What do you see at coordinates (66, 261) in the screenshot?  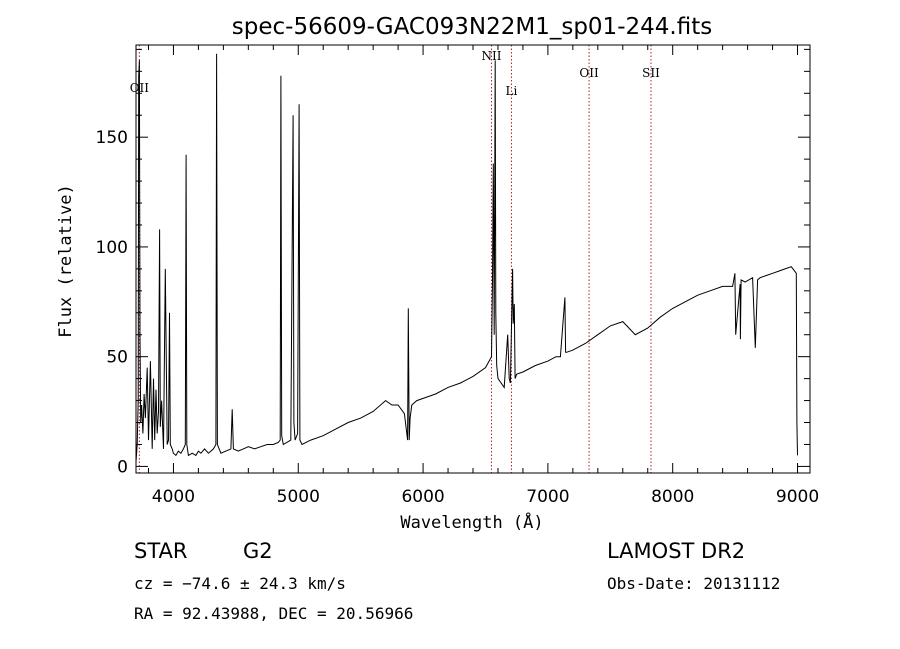 I see `y-axis-label: Flux (relative)` at bounding box center [66, 261].